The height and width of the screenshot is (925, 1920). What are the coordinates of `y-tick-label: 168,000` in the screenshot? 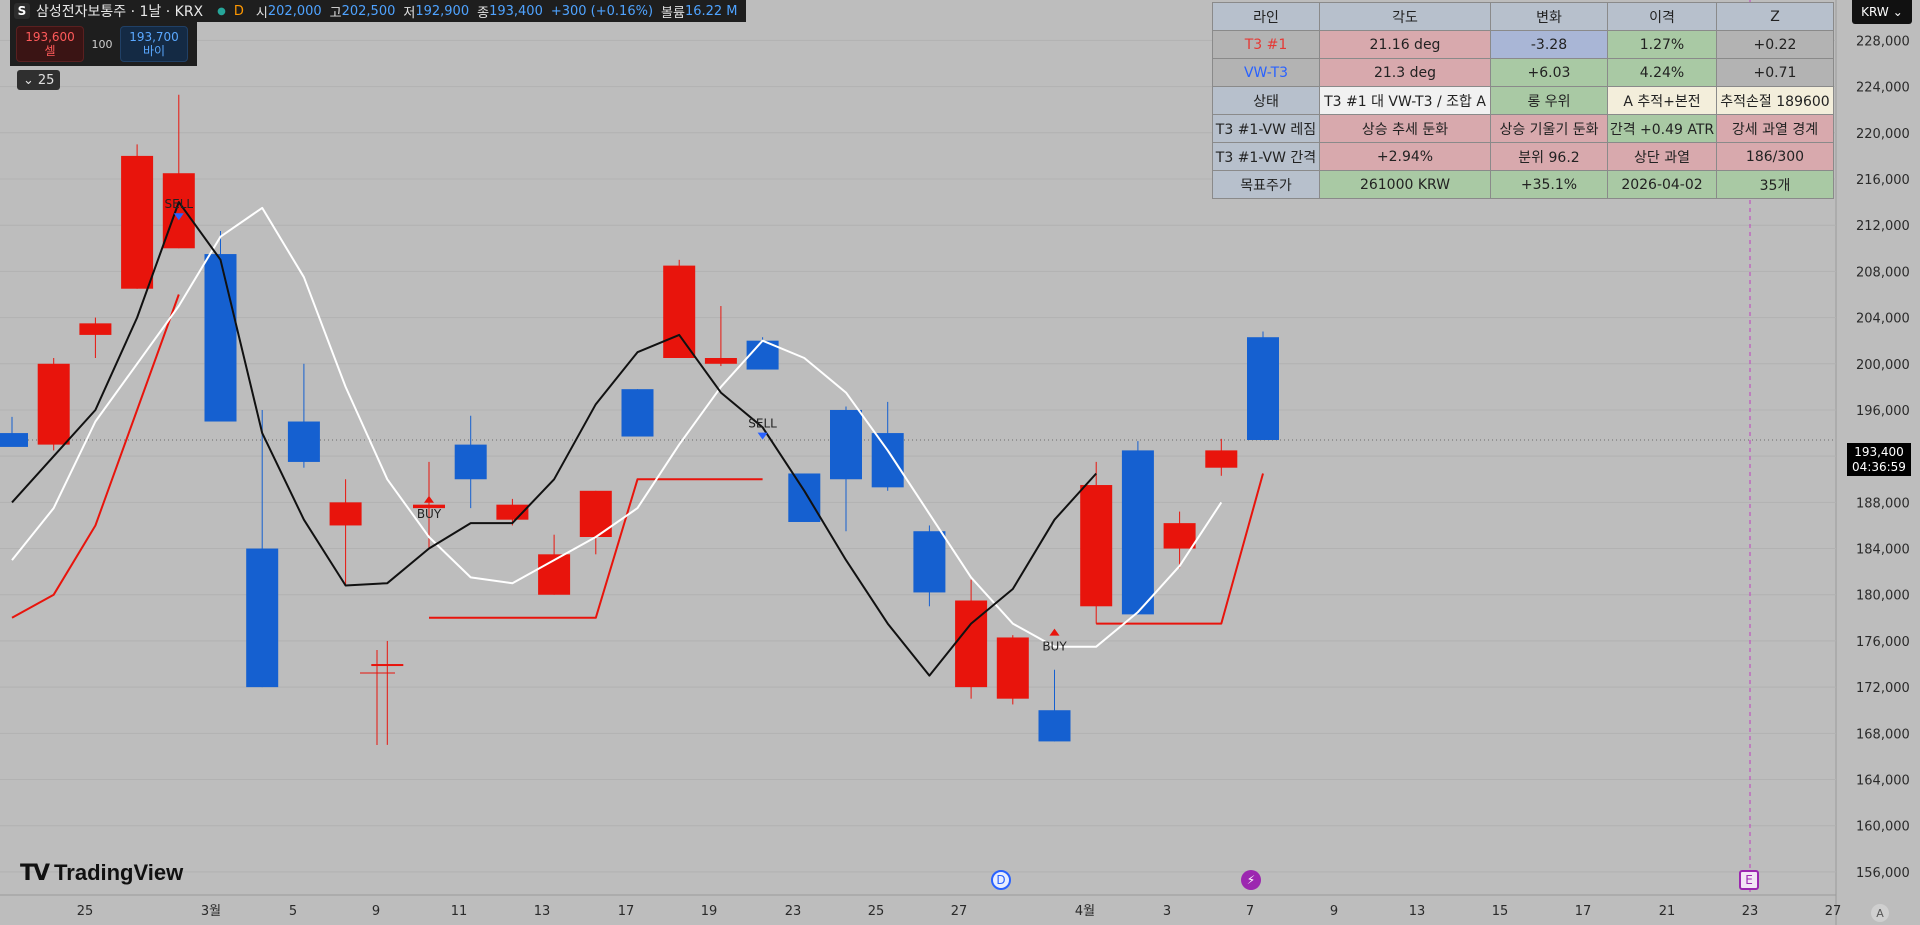 It's located at (1883, 734).